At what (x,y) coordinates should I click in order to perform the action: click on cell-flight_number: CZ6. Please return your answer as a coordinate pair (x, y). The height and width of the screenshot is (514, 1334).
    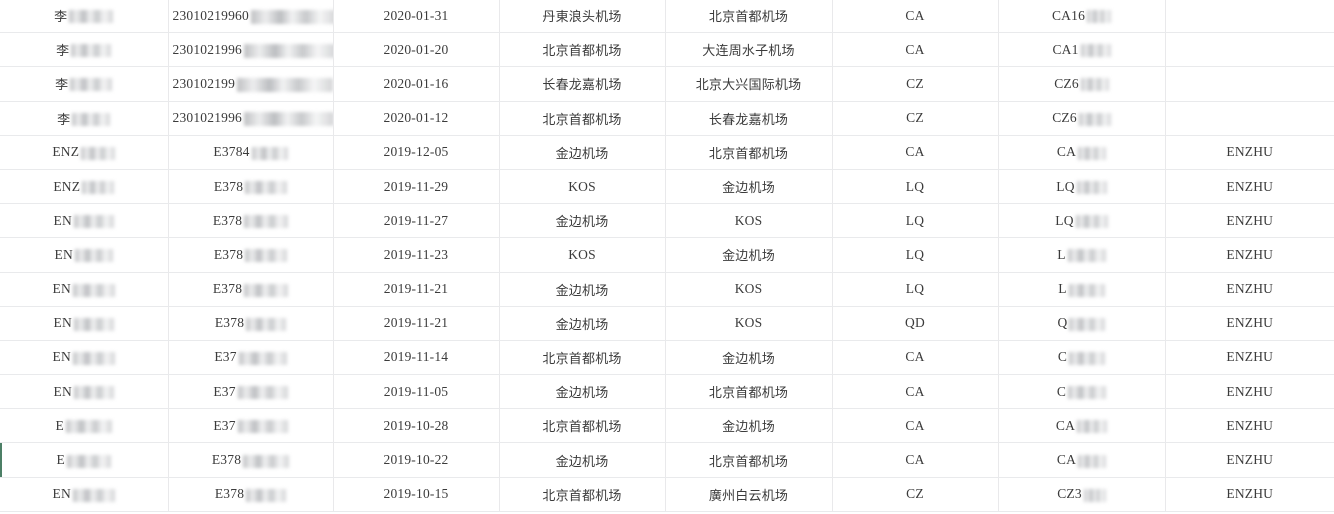
    Looking at the image, I should click on (1082, 118).